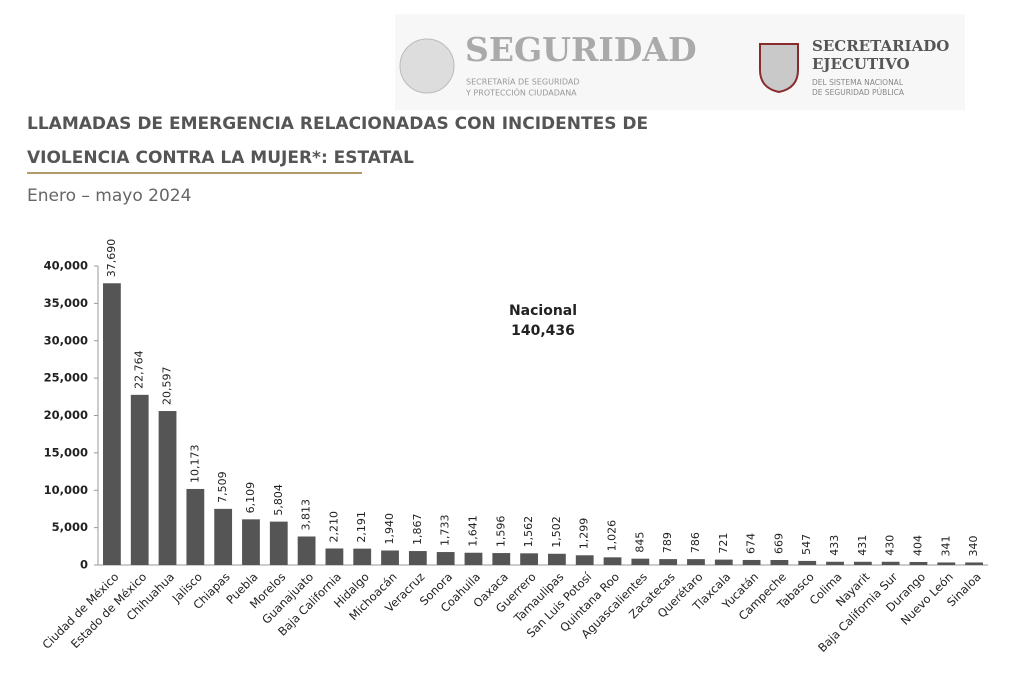 The height and width of the screenshot is (683, 1024). Describe the element at coordinates (723, 543) in the screenshot. I see `value-label: 721` at that location.